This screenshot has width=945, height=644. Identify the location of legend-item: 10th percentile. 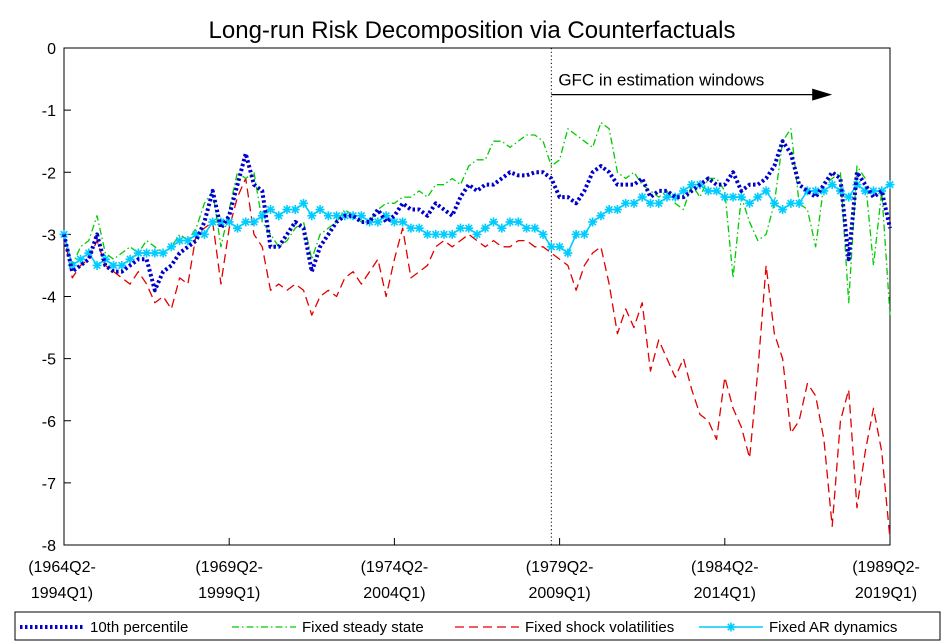
(104, 627).